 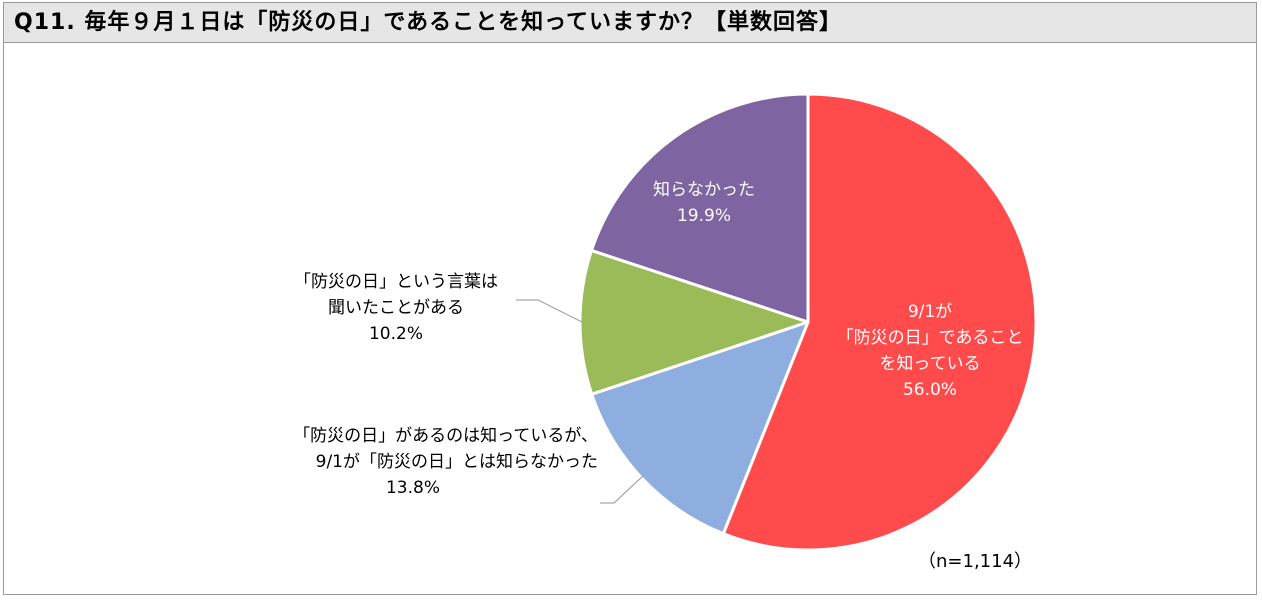 I want to click on slice-aware-not-date-label-line: 「防災の日」があるのは知っているが、, so click(x=445, y=436).